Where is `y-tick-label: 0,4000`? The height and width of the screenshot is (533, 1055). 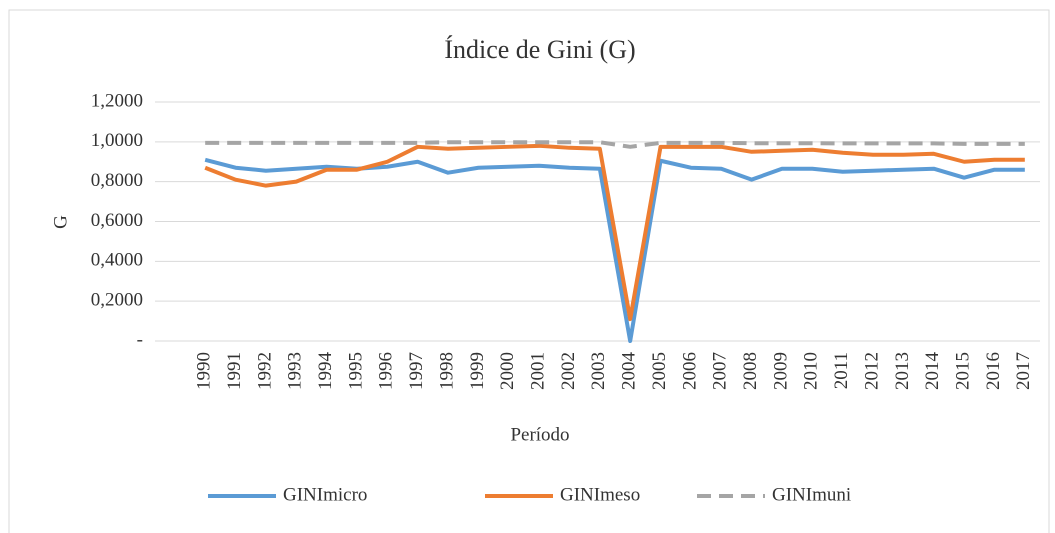 y-tick-label: 0,4000 is located at coordinates (117, 260).